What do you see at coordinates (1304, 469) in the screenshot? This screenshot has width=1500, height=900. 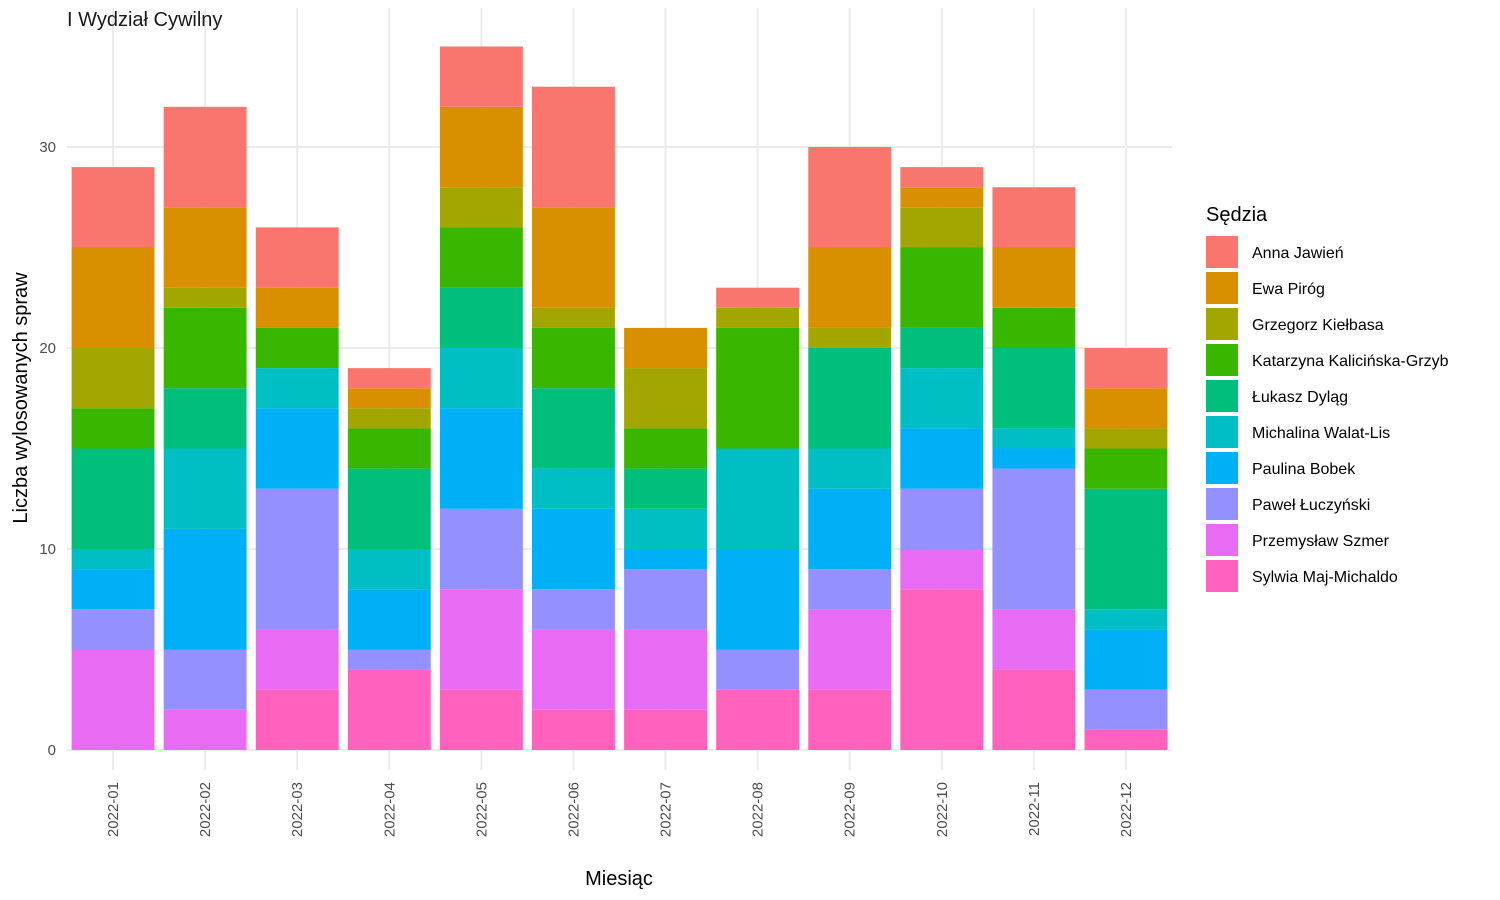 I see `legend-label: Paulina Bobek` at bounding box center [1304, 469].